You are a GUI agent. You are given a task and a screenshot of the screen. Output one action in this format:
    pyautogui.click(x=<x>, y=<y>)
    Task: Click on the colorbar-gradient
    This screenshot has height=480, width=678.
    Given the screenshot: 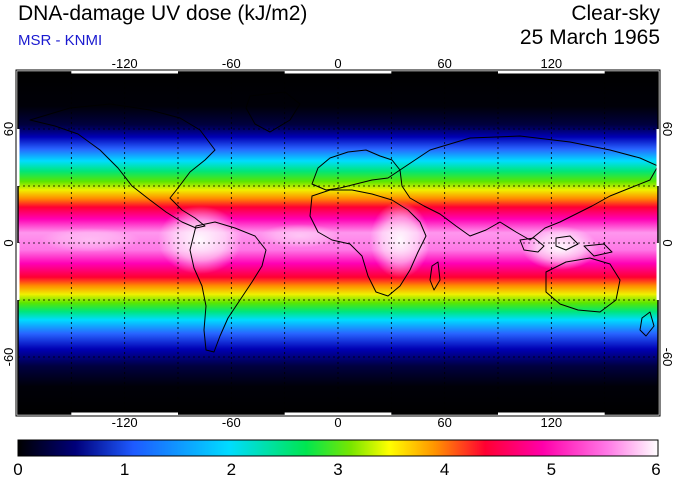 What is the action you would take?
    pyautogui.click(x=338, y=448)
    